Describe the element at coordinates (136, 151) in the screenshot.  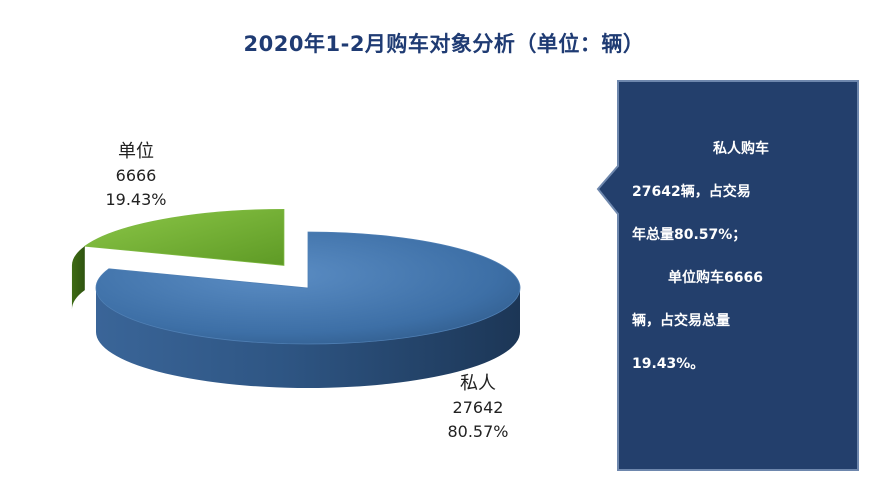
I see `slice-name-unit: 单位` at that location.